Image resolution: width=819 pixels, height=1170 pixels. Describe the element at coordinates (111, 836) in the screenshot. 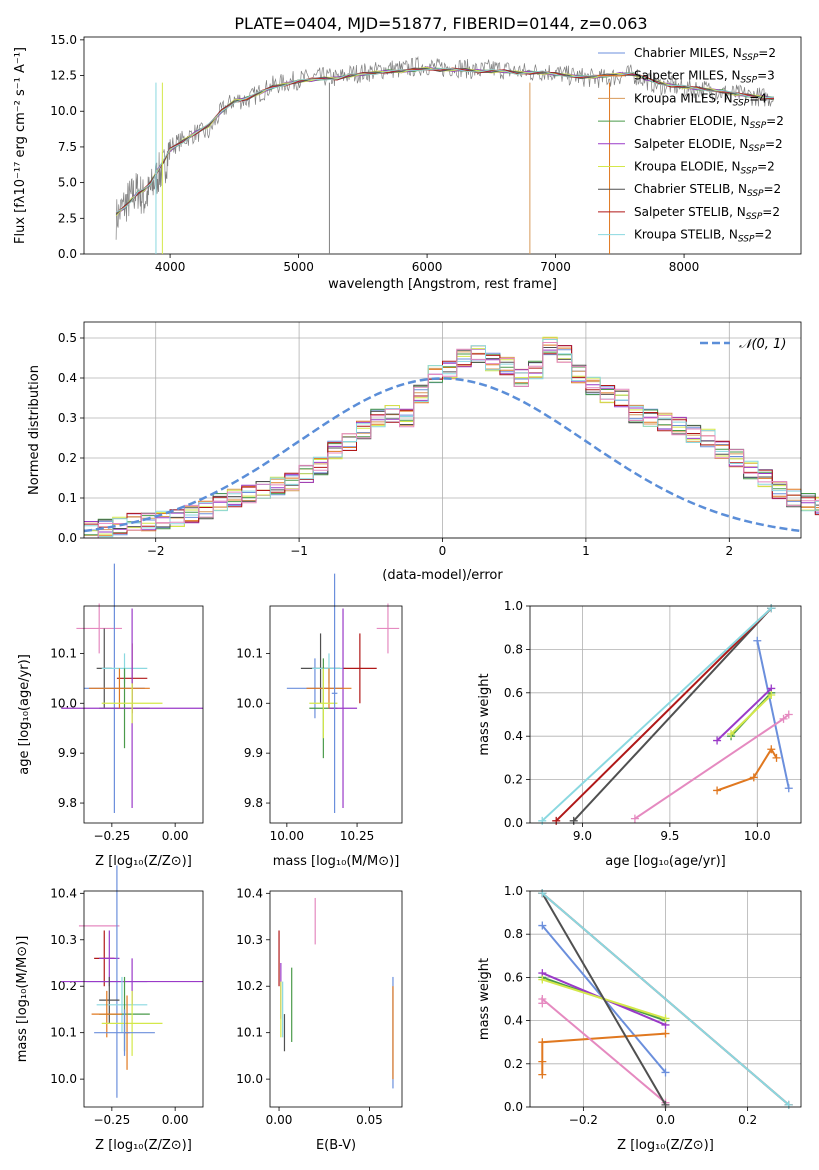

I see `x-tick-label: −0.25` at that location.